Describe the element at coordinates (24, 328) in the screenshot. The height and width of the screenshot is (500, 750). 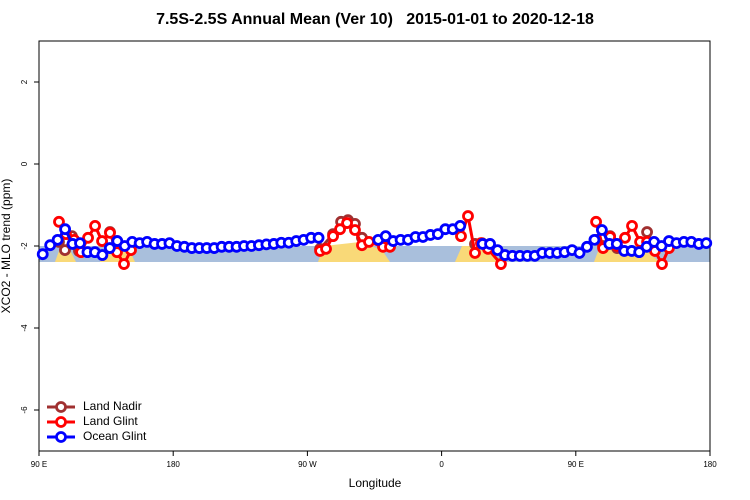
I see `y-tick-label: -4` at that location.